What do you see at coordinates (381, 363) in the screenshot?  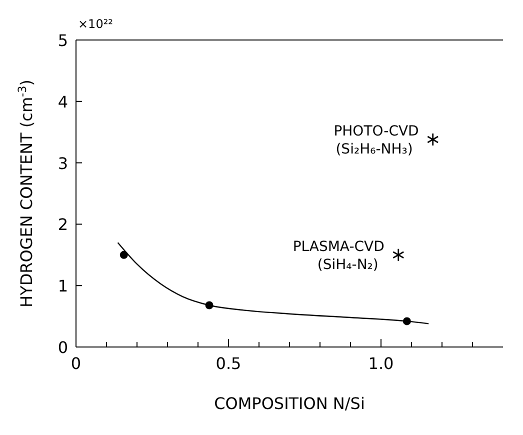 I see `x-tick-label: 1.0` at bounding box center [381, 363].